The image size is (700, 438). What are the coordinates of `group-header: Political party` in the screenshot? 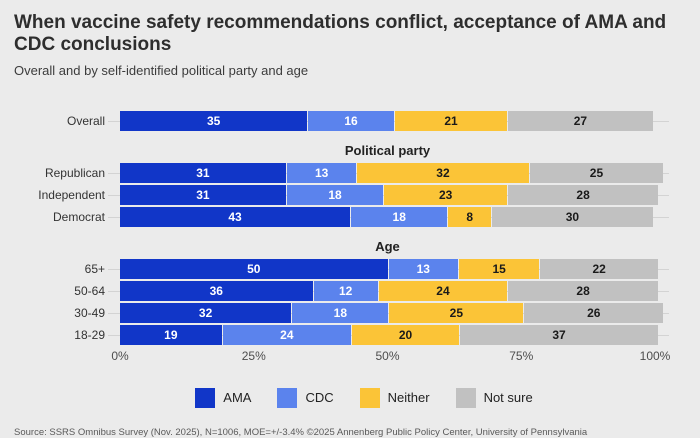 It's located at (387, 150).